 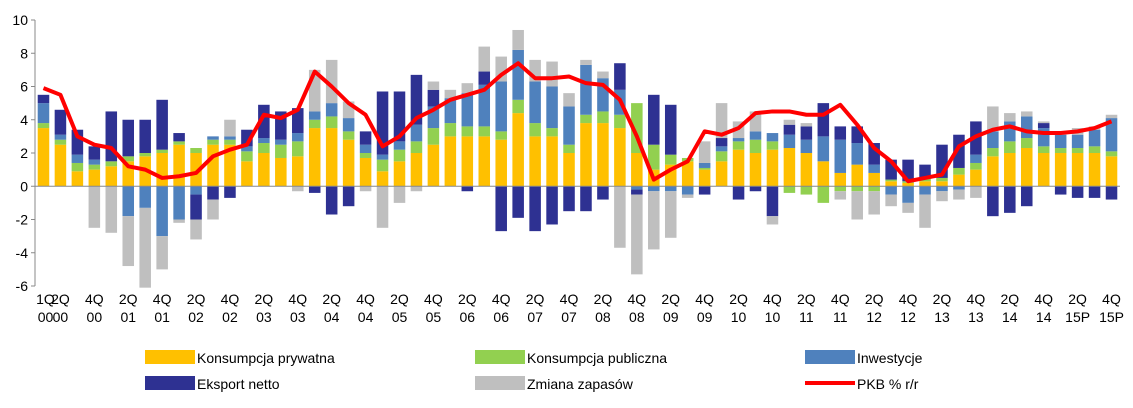 What do you see at coordinates (874, 308) in the screenshot?
I see `x-tick-label: 2Q 12` at bounding box center [874, 308].